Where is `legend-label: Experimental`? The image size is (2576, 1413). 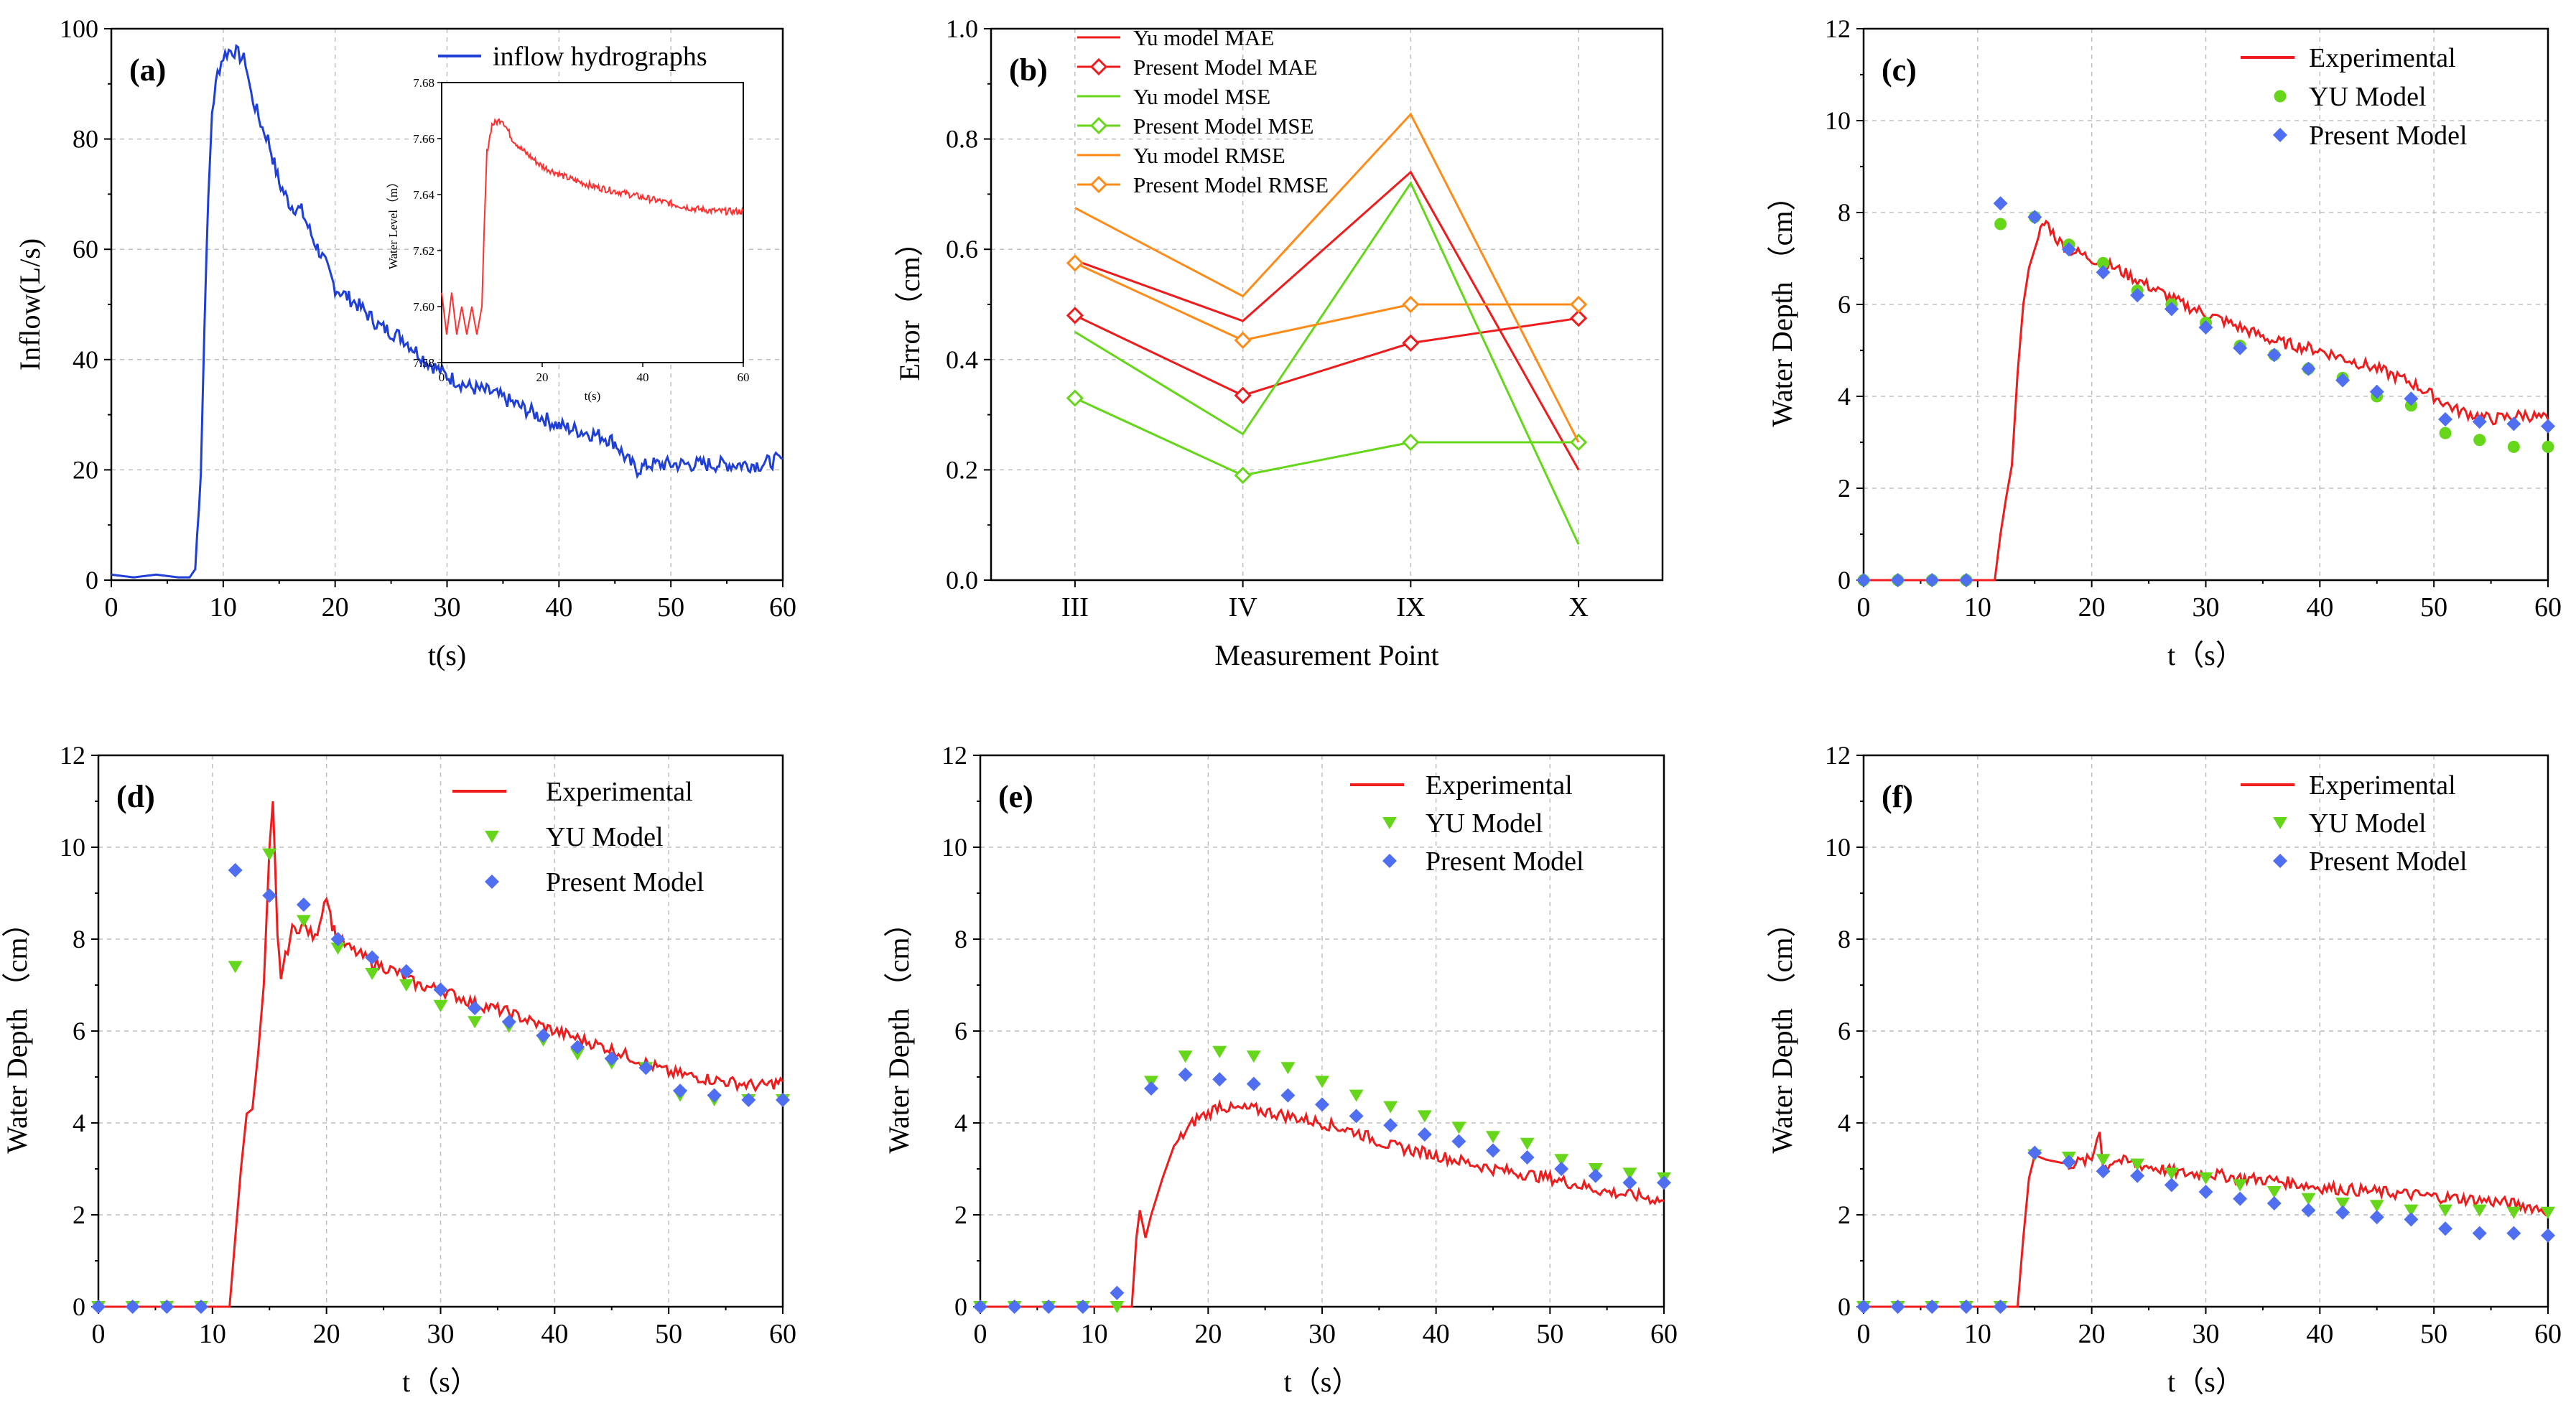
legend-label: Experimental is located at coordinates (2382, 58).